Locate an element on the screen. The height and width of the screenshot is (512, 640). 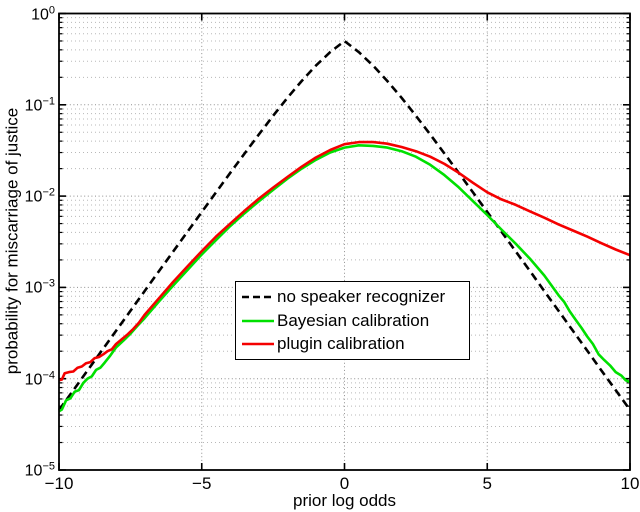
legend-item: Bayesian calibration is located at coordinates (354, 321).